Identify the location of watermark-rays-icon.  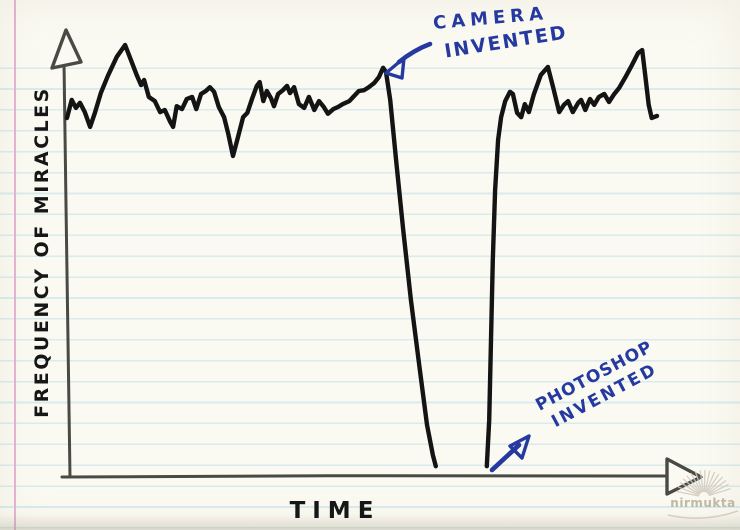
(703, 483).